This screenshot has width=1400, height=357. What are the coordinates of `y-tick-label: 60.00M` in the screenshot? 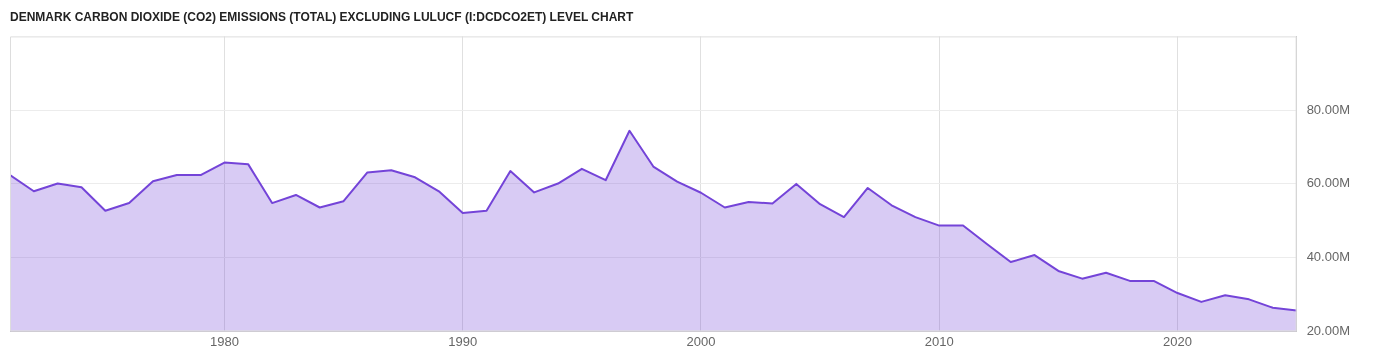 It's located at (1328, 183).